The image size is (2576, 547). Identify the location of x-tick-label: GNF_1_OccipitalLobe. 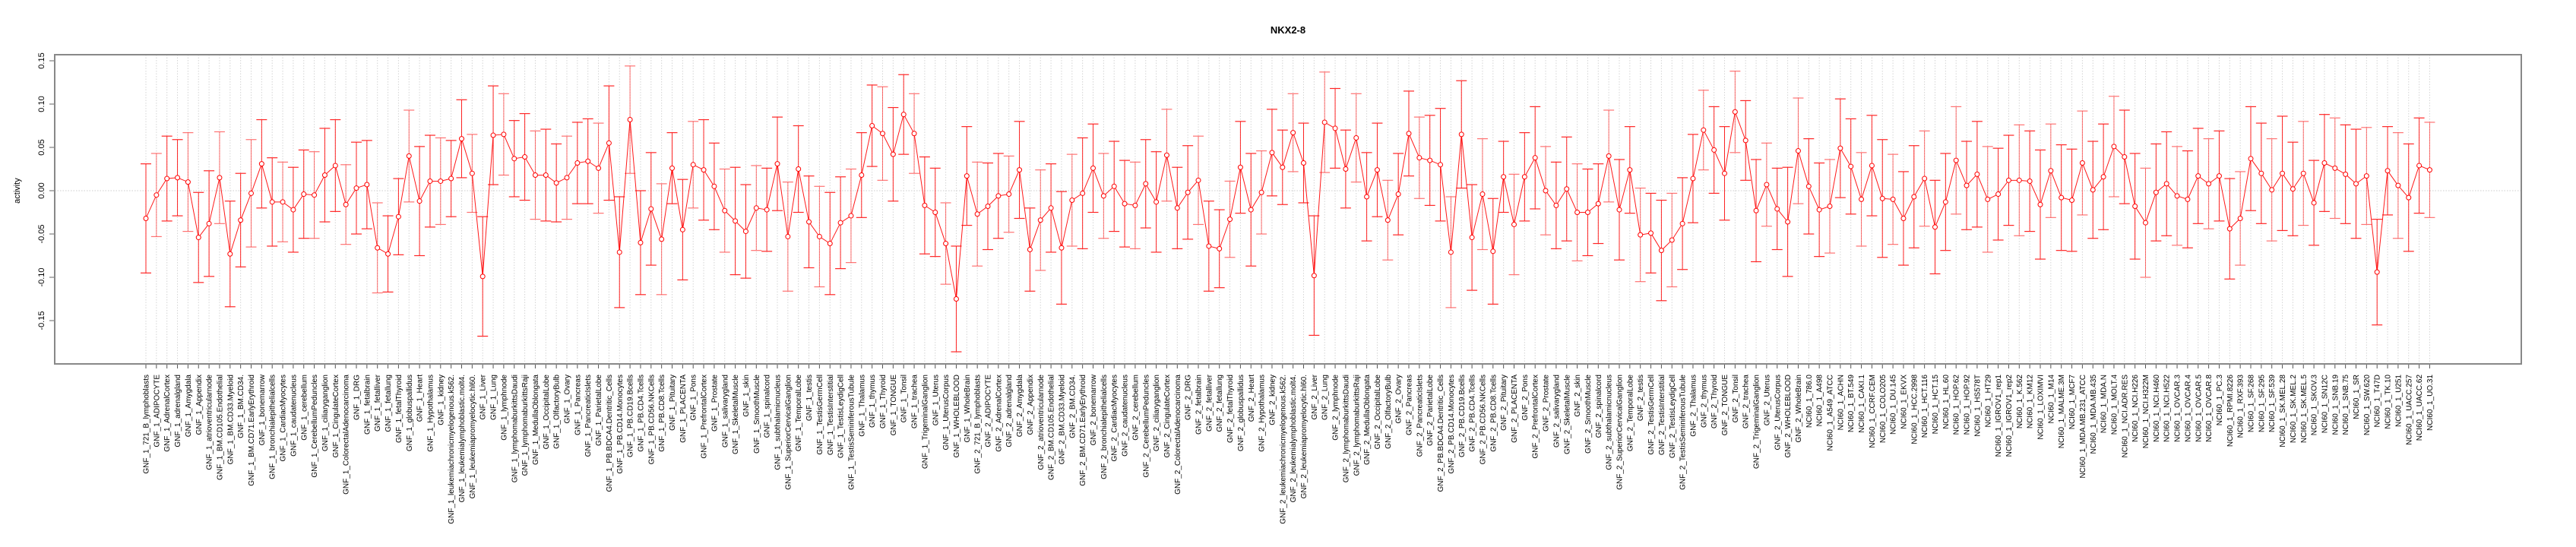
(547, 412).